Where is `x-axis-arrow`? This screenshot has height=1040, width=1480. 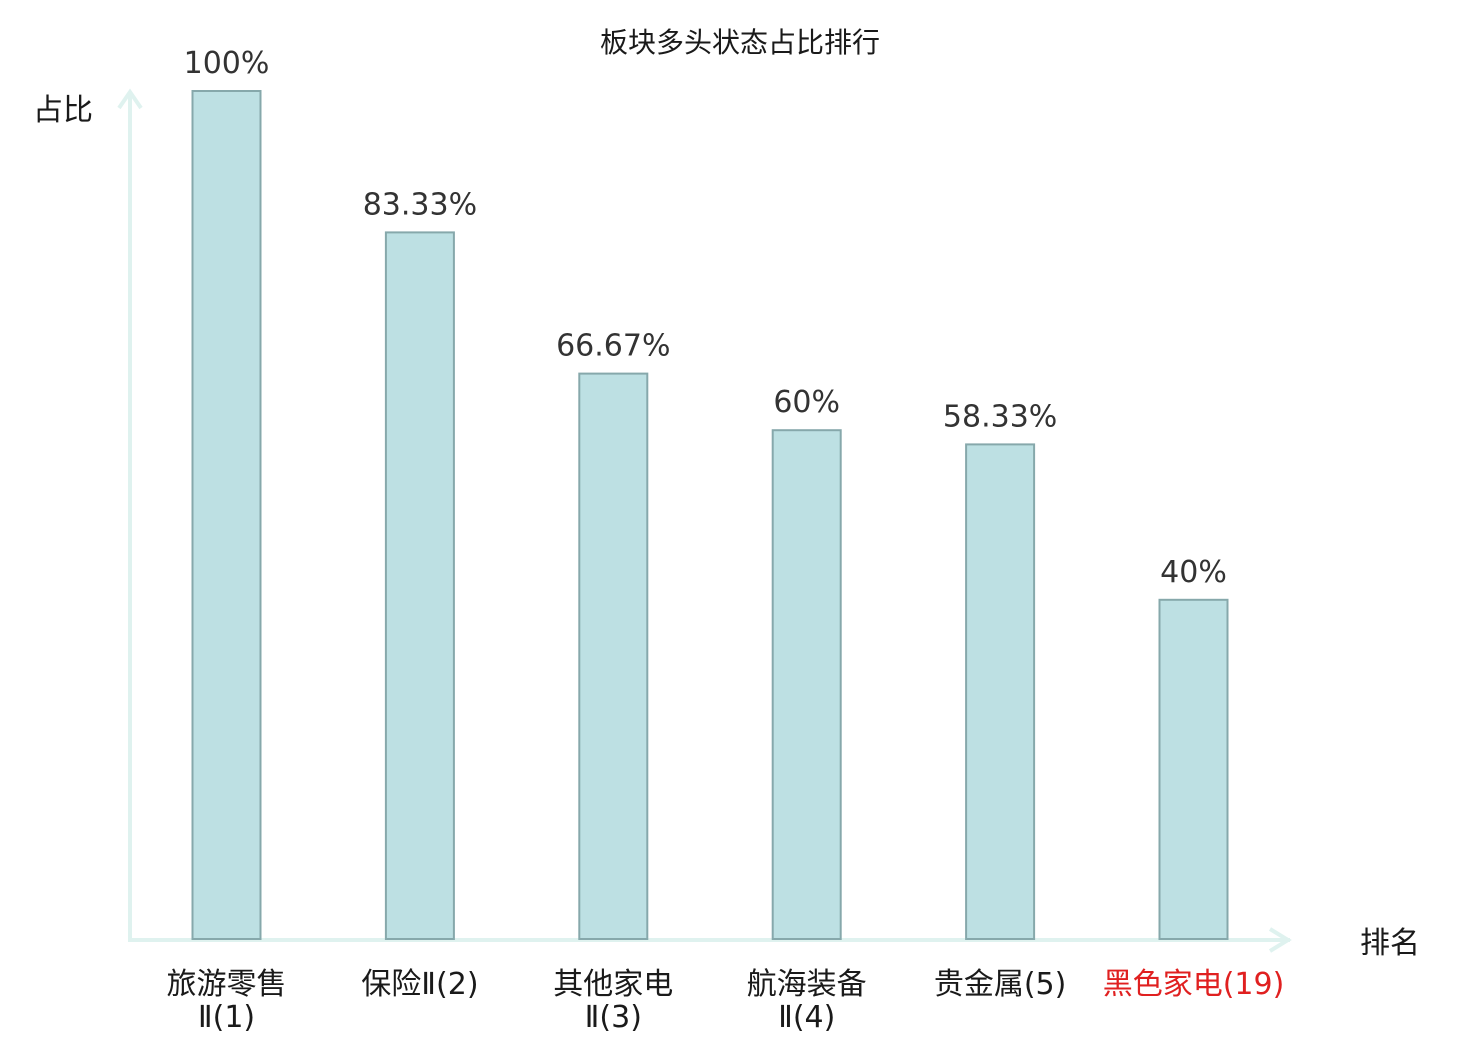 x-axis-arrow is located at coordinates (1280, 940).